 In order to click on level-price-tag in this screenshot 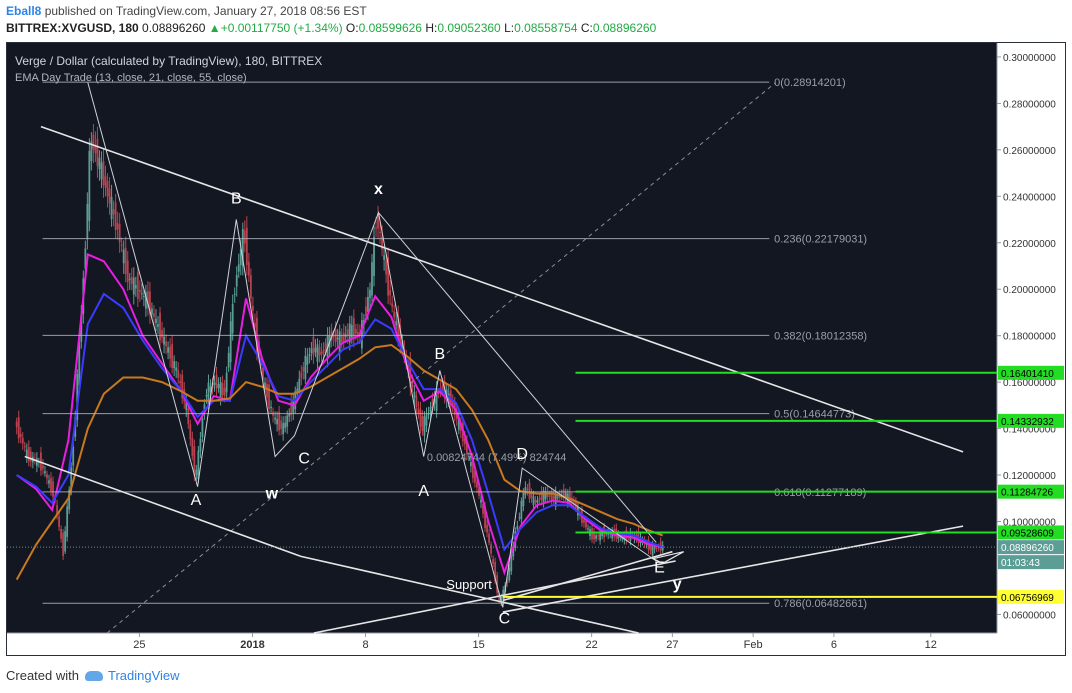, I will do `click(1031, 491)`.